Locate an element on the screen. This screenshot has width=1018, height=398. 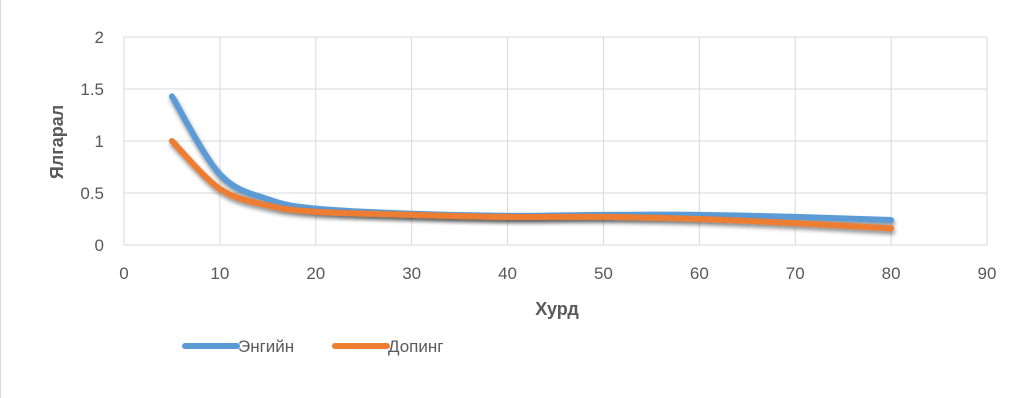
y-tick-label: 1 is located at coordinates (99, 141).